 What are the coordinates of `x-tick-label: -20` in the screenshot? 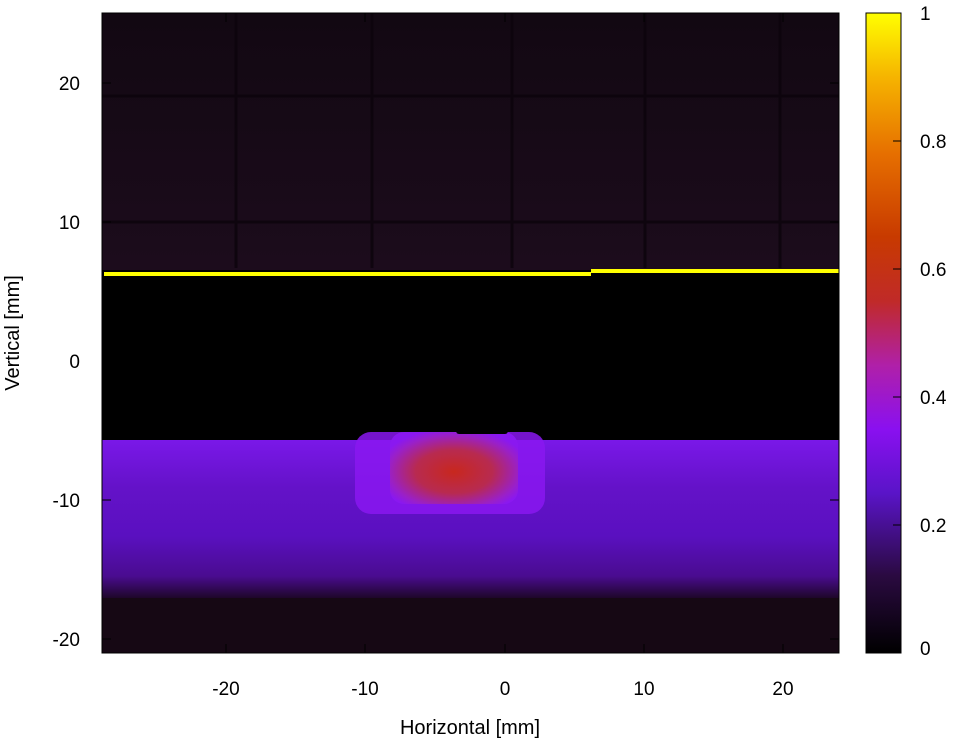 It's located at (225, 689).